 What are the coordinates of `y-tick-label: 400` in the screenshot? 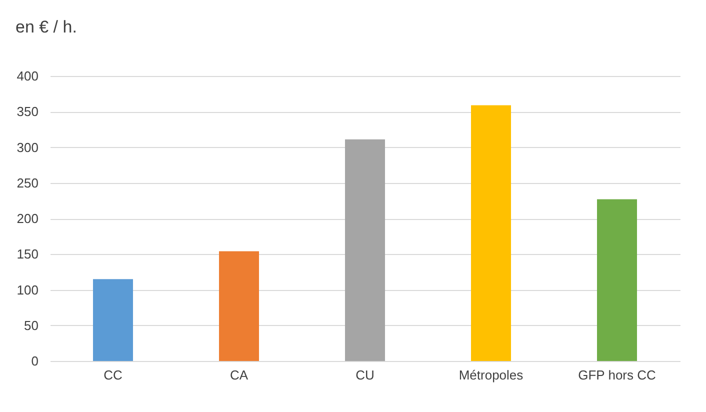 It's located at (27, 76).